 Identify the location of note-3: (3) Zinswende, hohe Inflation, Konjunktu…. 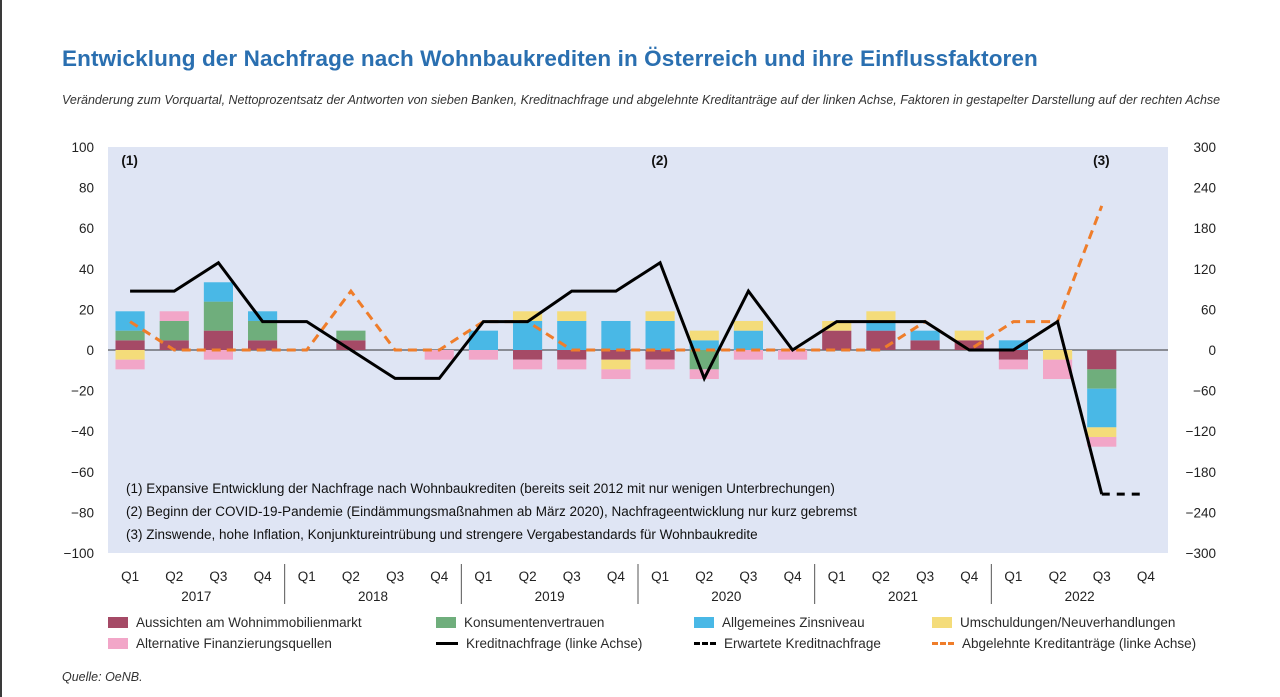
(442, 534).